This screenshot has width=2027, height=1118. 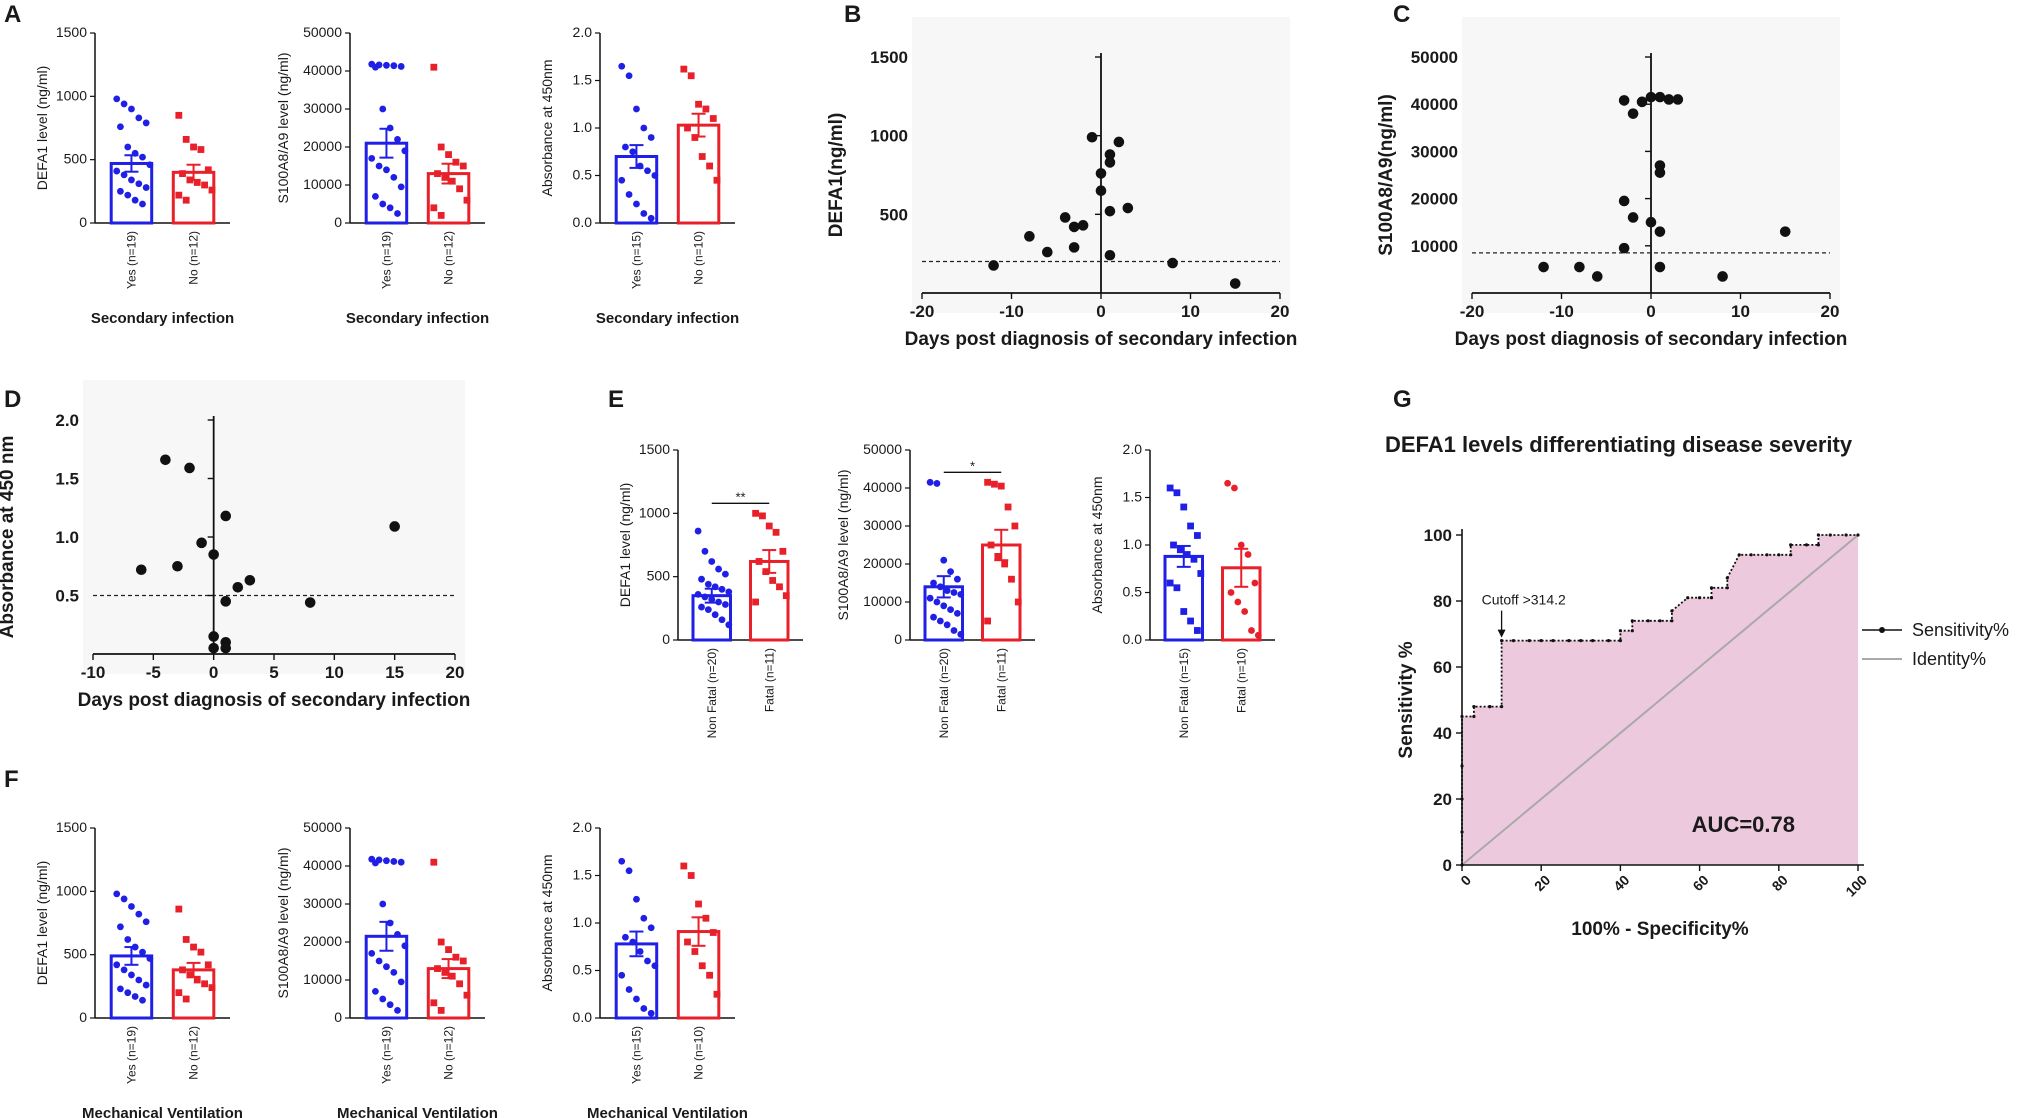 What do you see at coordinates (769, 680) in the screenshot?
I see `category-label: Fatal (n=11)` at bounding box center [769, 680].